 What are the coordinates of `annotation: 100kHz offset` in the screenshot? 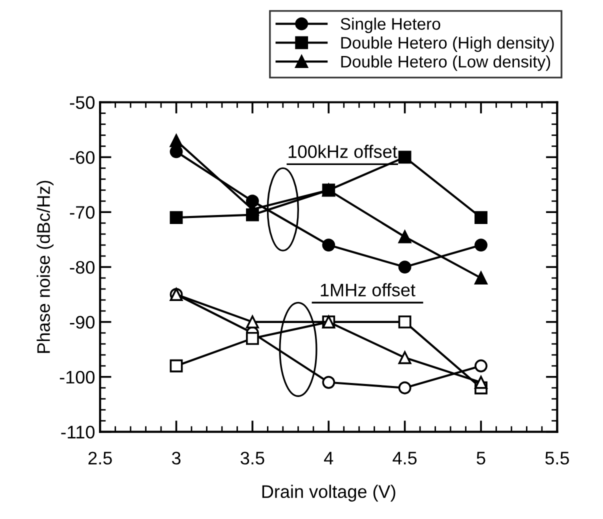 It's located at (343, 151).